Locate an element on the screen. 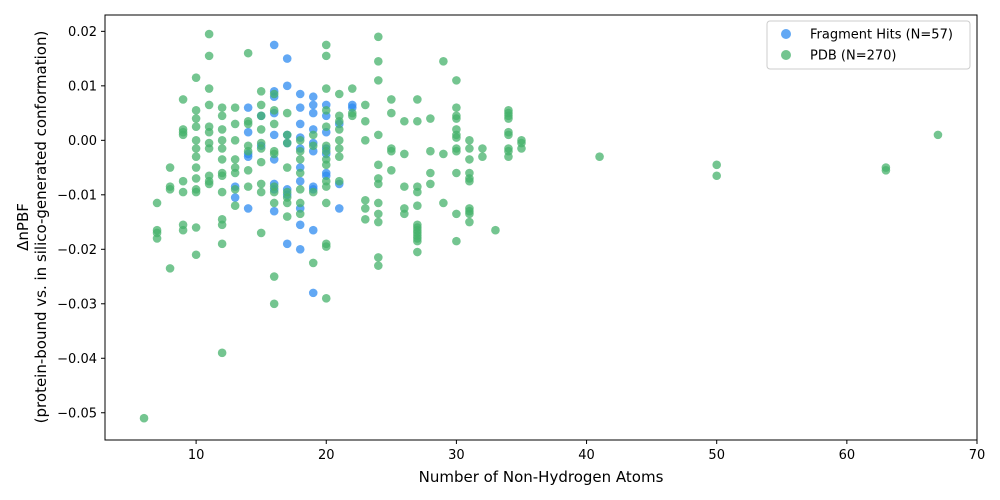  y-tick-label: −0.02 is located at coordinates (77, 250).